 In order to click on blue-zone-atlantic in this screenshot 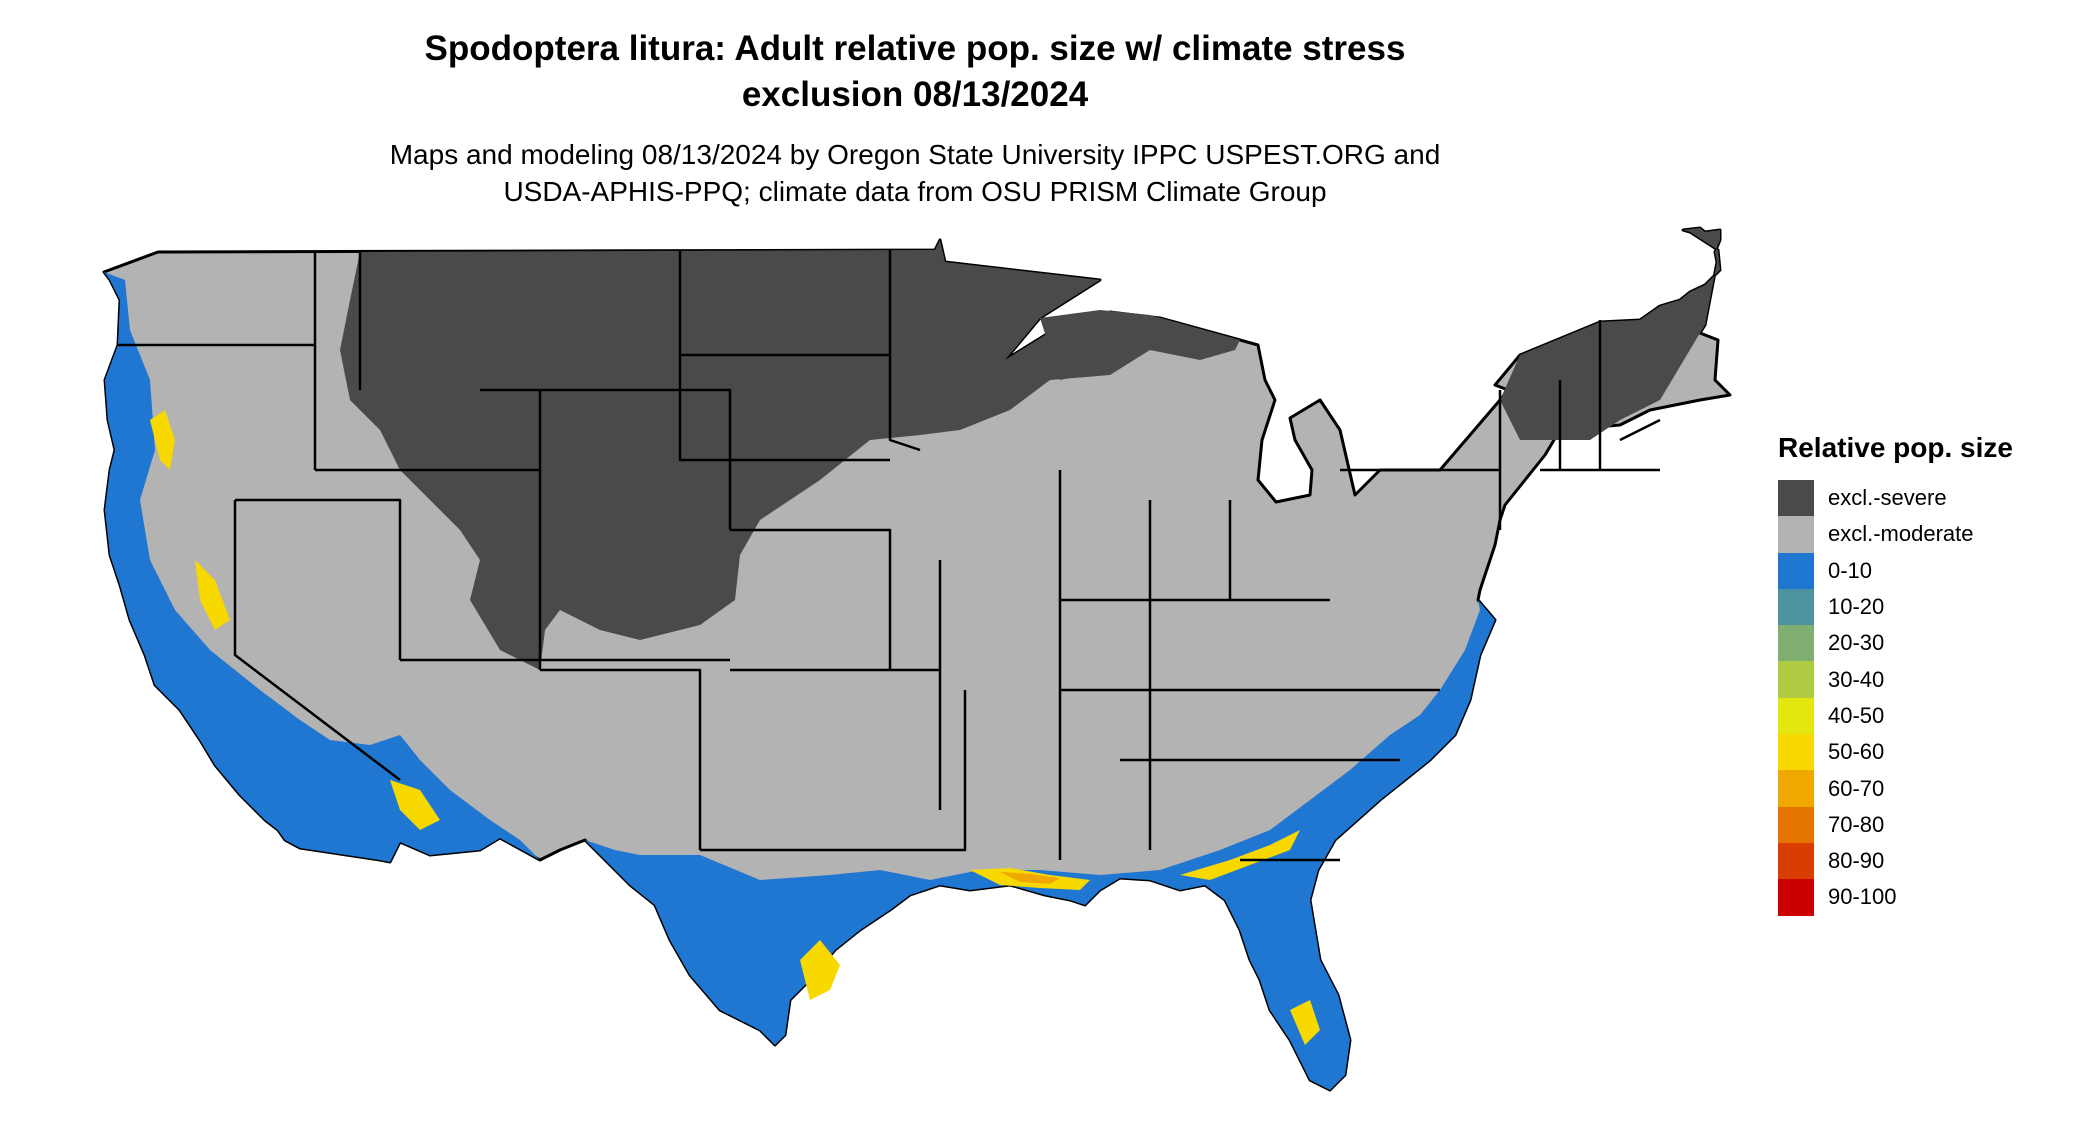, I will do `click(1457, 657)`.